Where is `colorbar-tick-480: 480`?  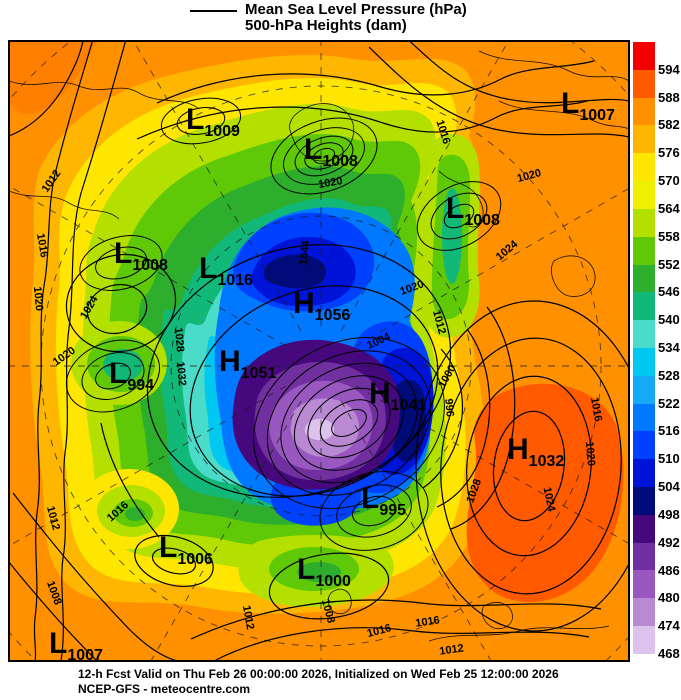 colorbar-tick-480: 480 is located at coordinates (669, 598).